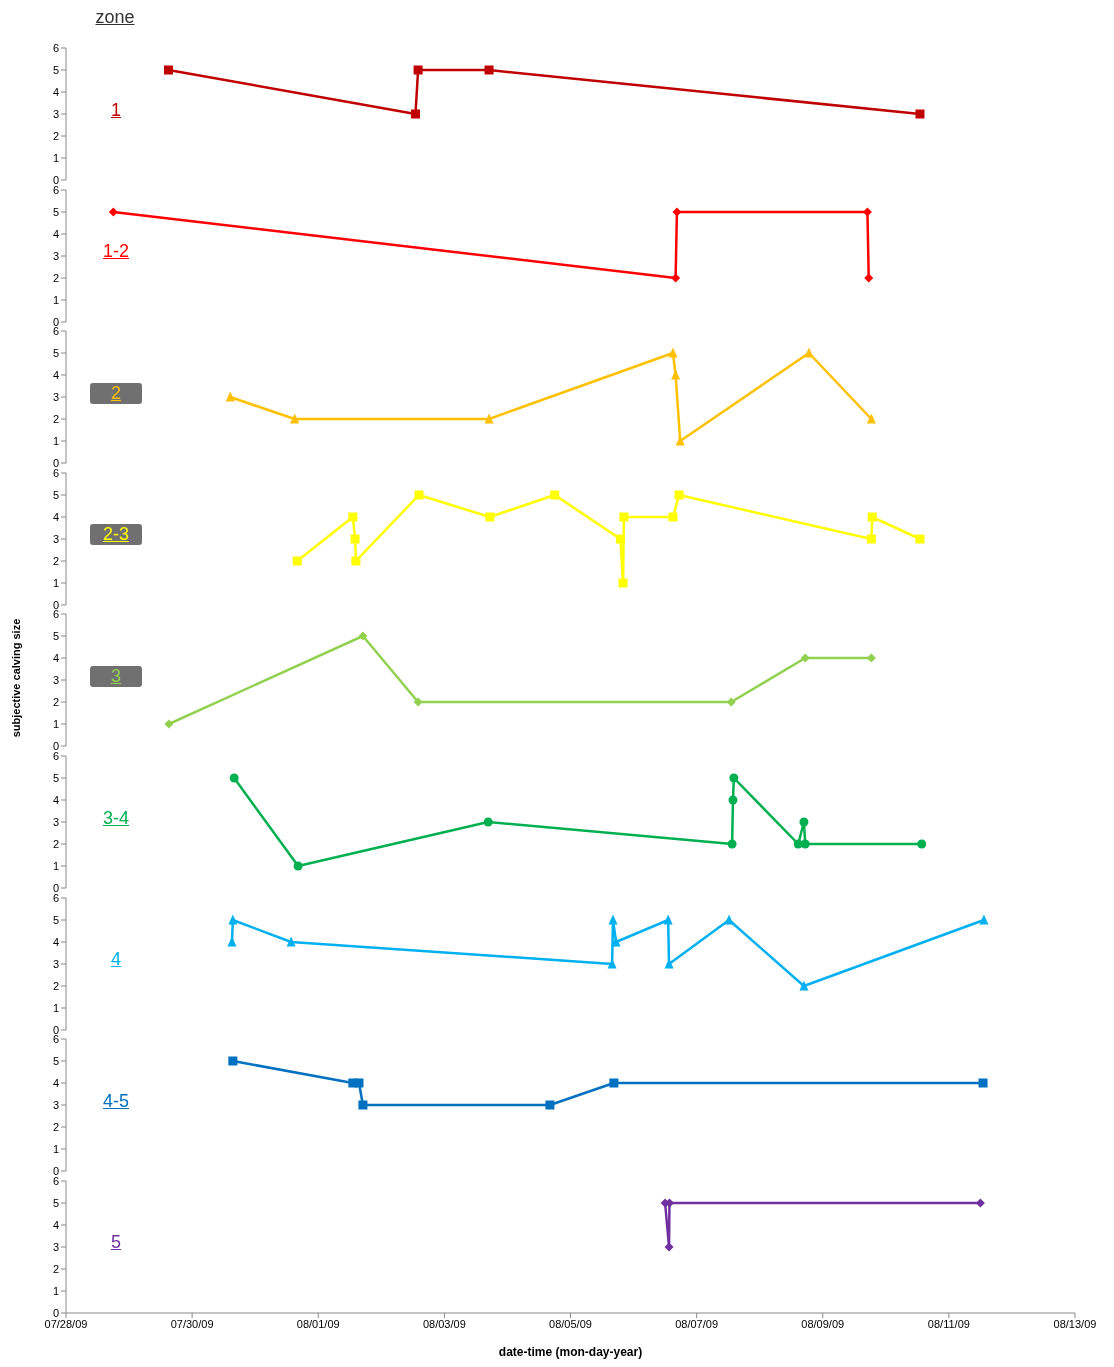  What do you see at coordinates (1075, 1323) in the screenshot?
I see `x-tick-label: 08/13/09` at bounding box center [1075, 1323].